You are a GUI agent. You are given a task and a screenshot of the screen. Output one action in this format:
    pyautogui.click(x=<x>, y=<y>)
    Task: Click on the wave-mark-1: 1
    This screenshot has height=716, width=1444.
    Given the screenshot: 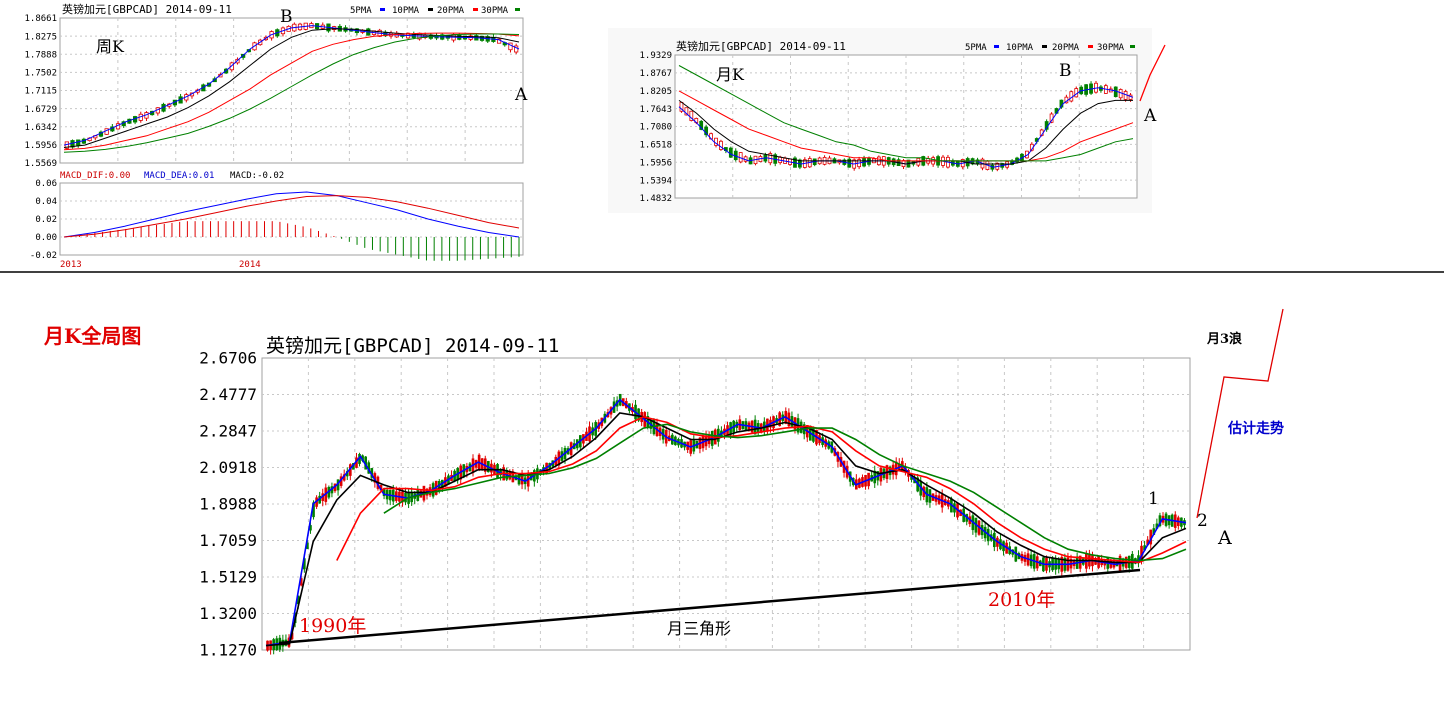 What is the action you would take?
    pyautogui.click(x=1153, y=499)
    